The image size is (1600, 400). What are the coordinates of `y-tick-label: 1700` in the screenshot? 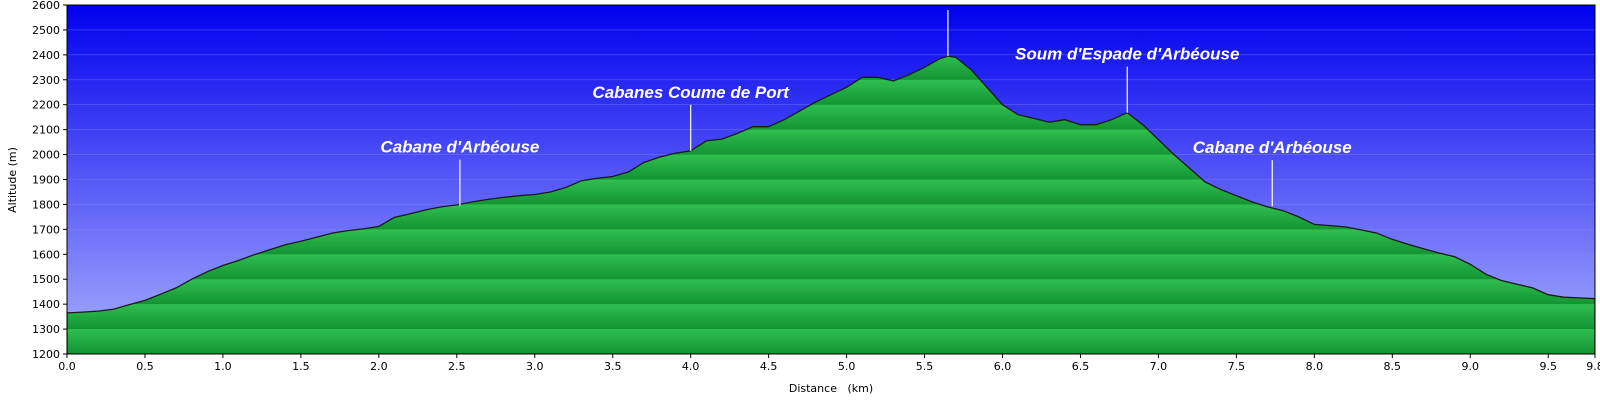 It's located at (46, 229).